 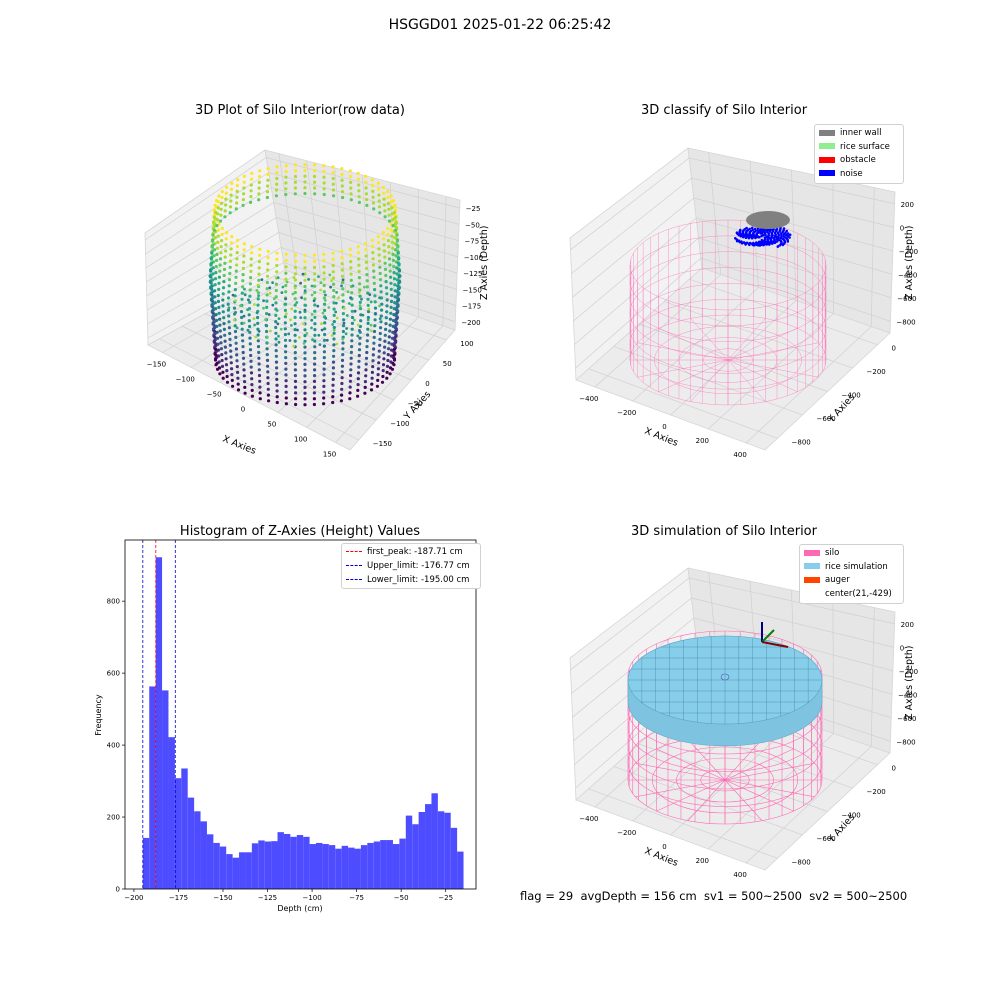 I want to click on y-tick-label: 50, so click(x=447, y=364).